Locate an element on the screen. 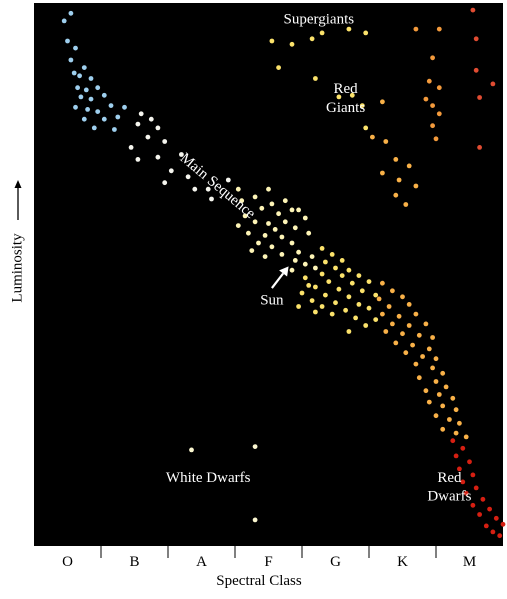 The width and height of the screenshot is (507, 599). y-axis-title-group: Luminosity is located at coordinates (17, 268).